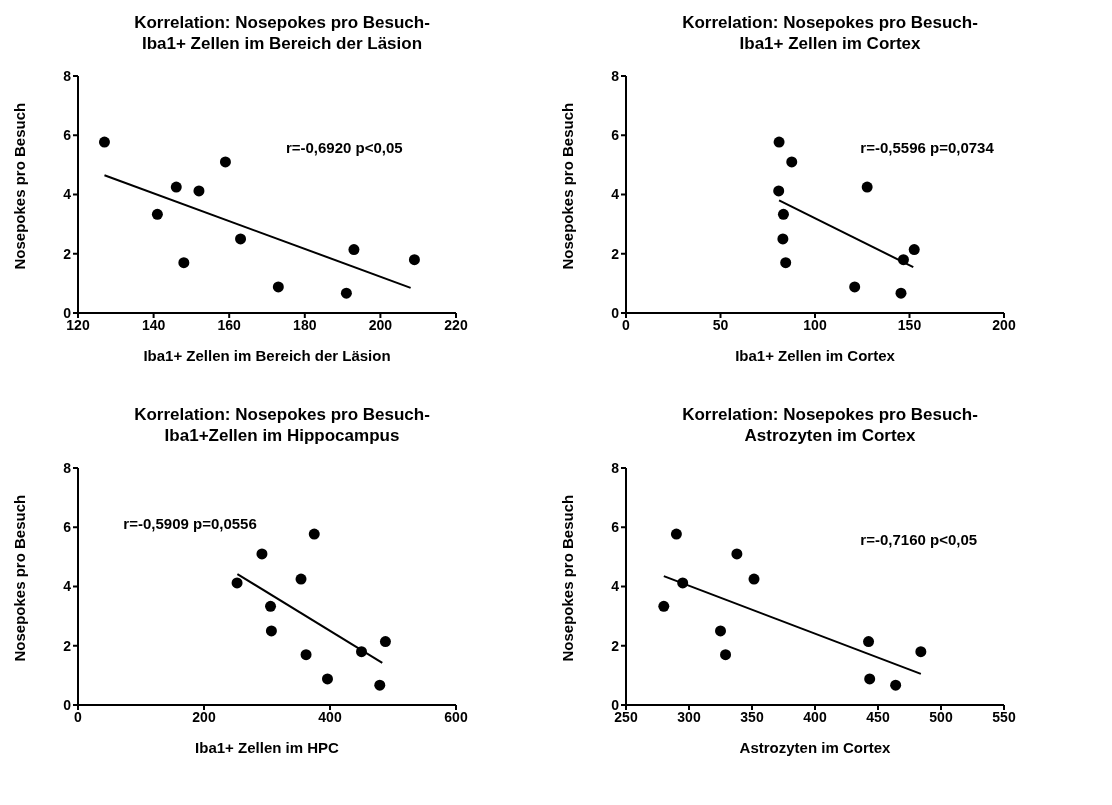 Image resolution: width=1112 pixels, height=805 pixels. What do you see at coordinates (909, 324) in the screenshot?
I see `x-tick-label: 150` at bounding box center [909, 324].